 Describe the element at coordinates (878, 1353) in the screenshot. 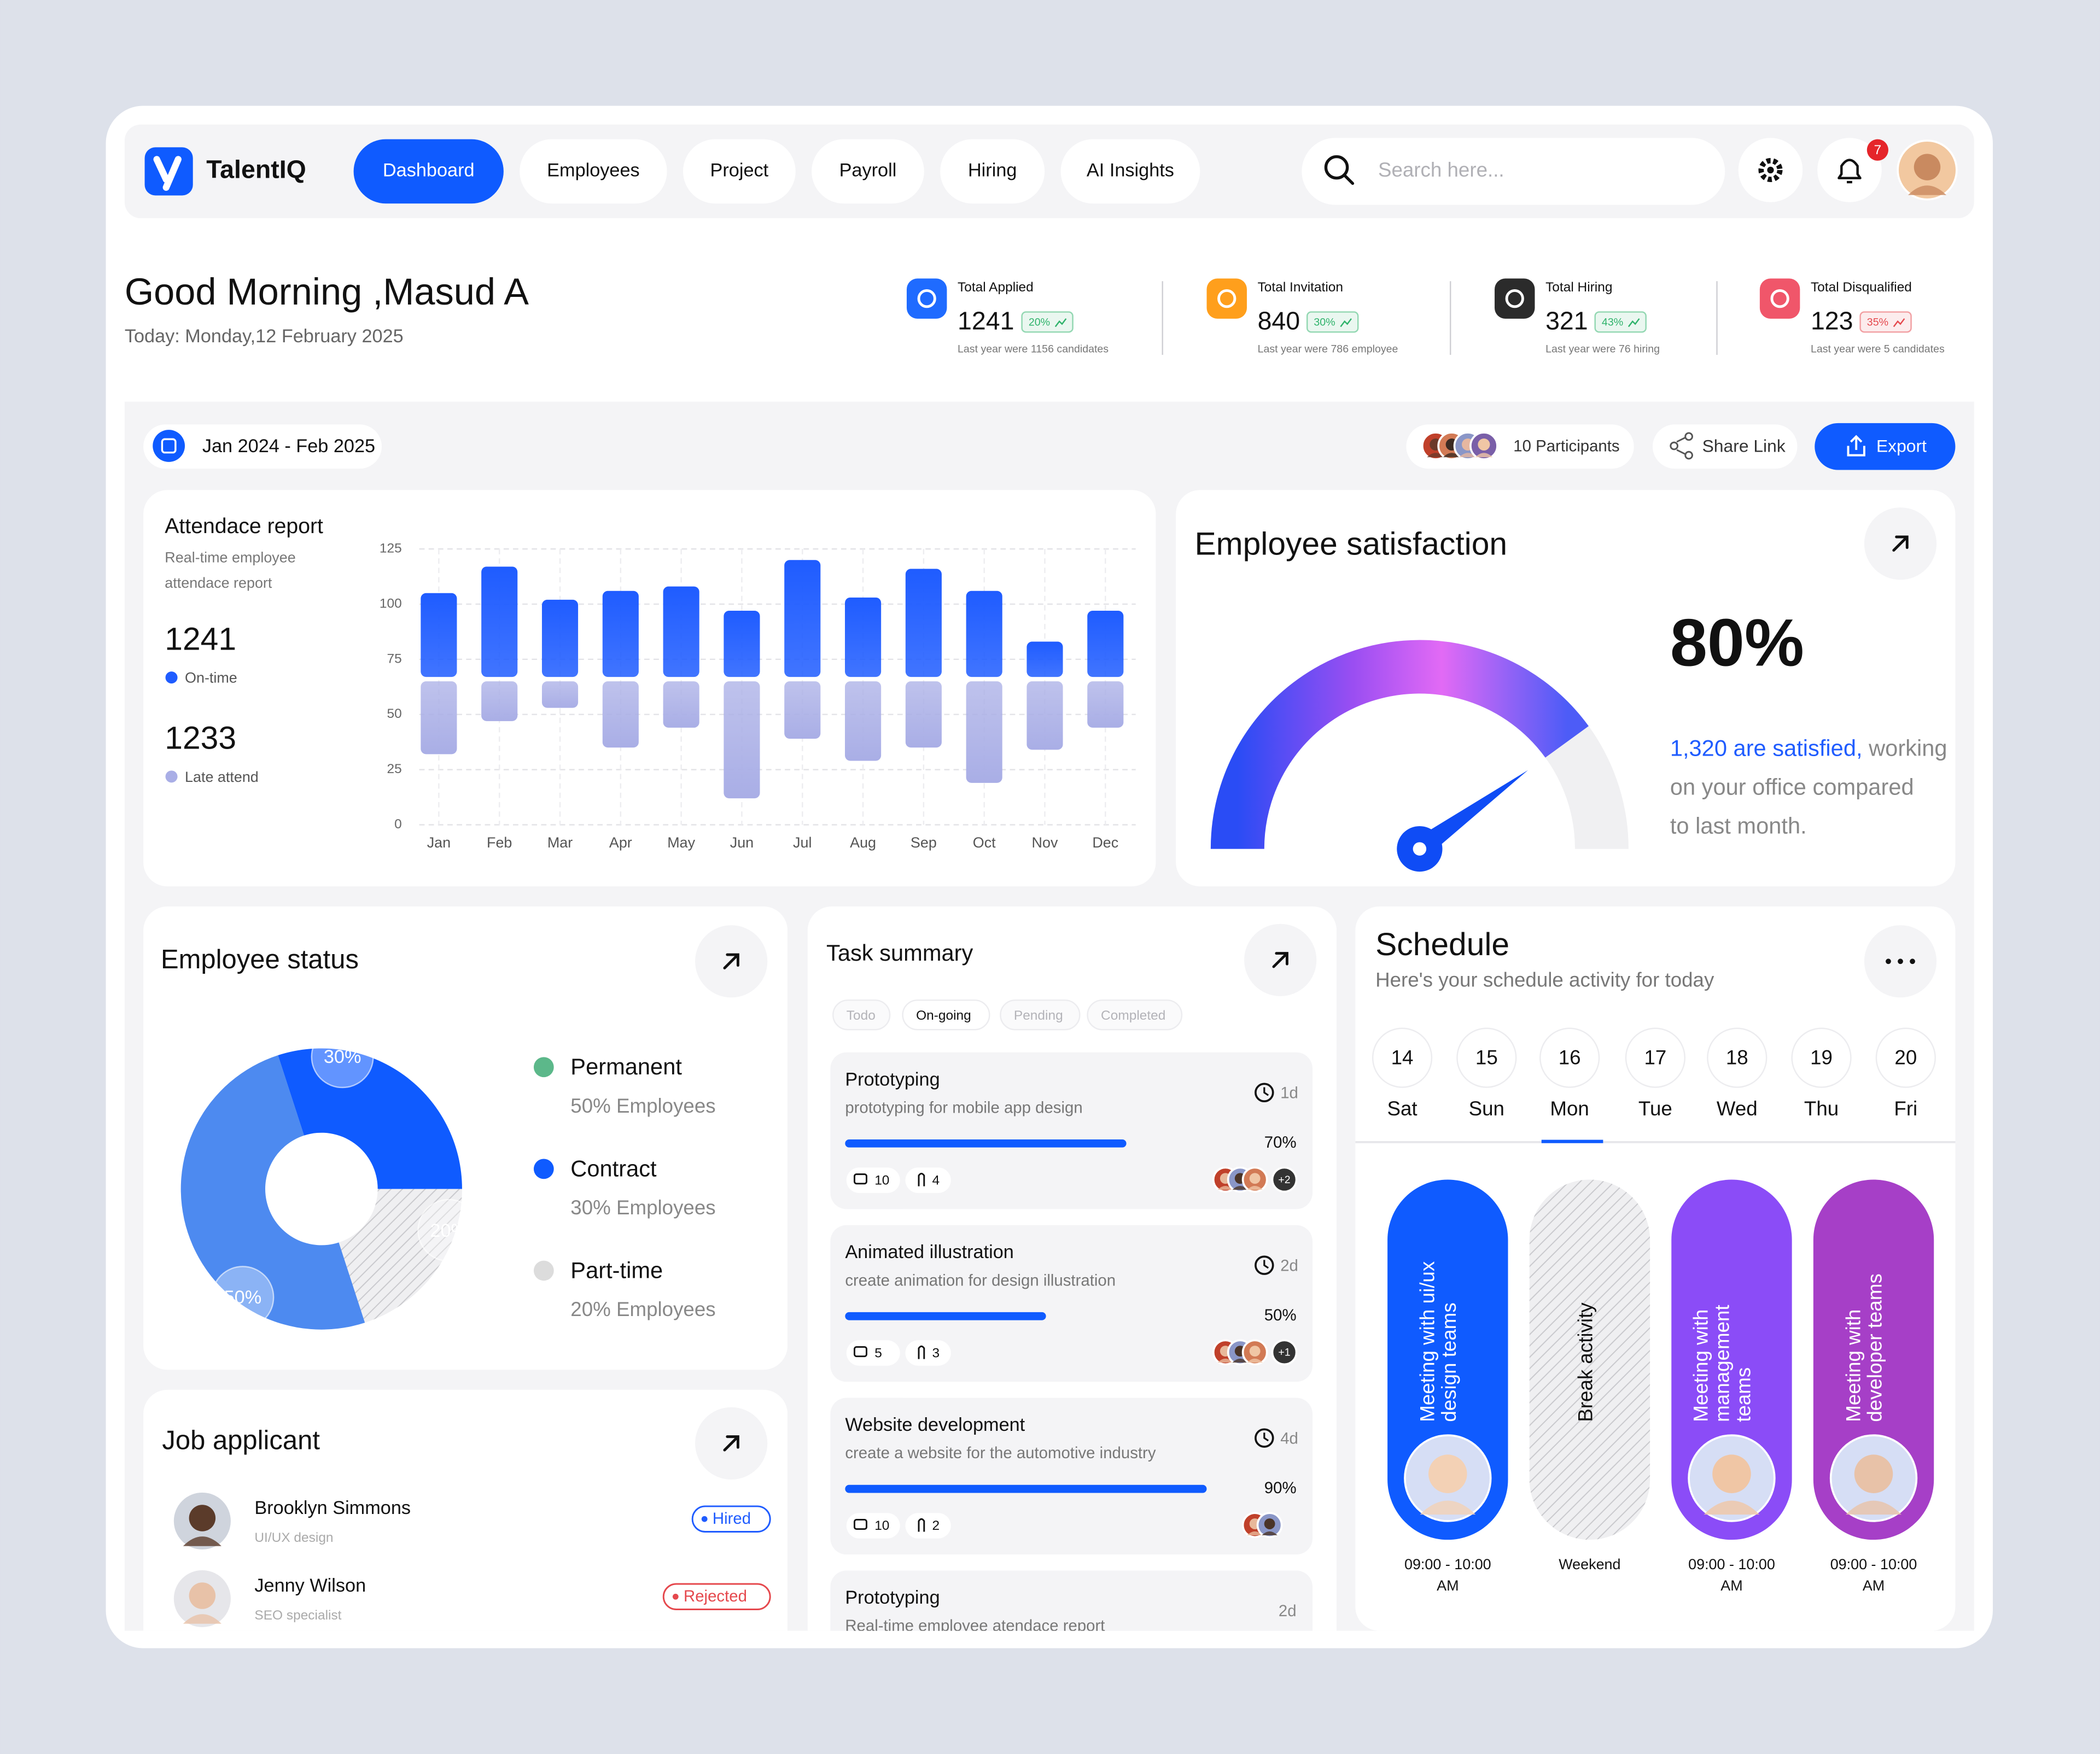

I see `comment-count: 5` at that location.